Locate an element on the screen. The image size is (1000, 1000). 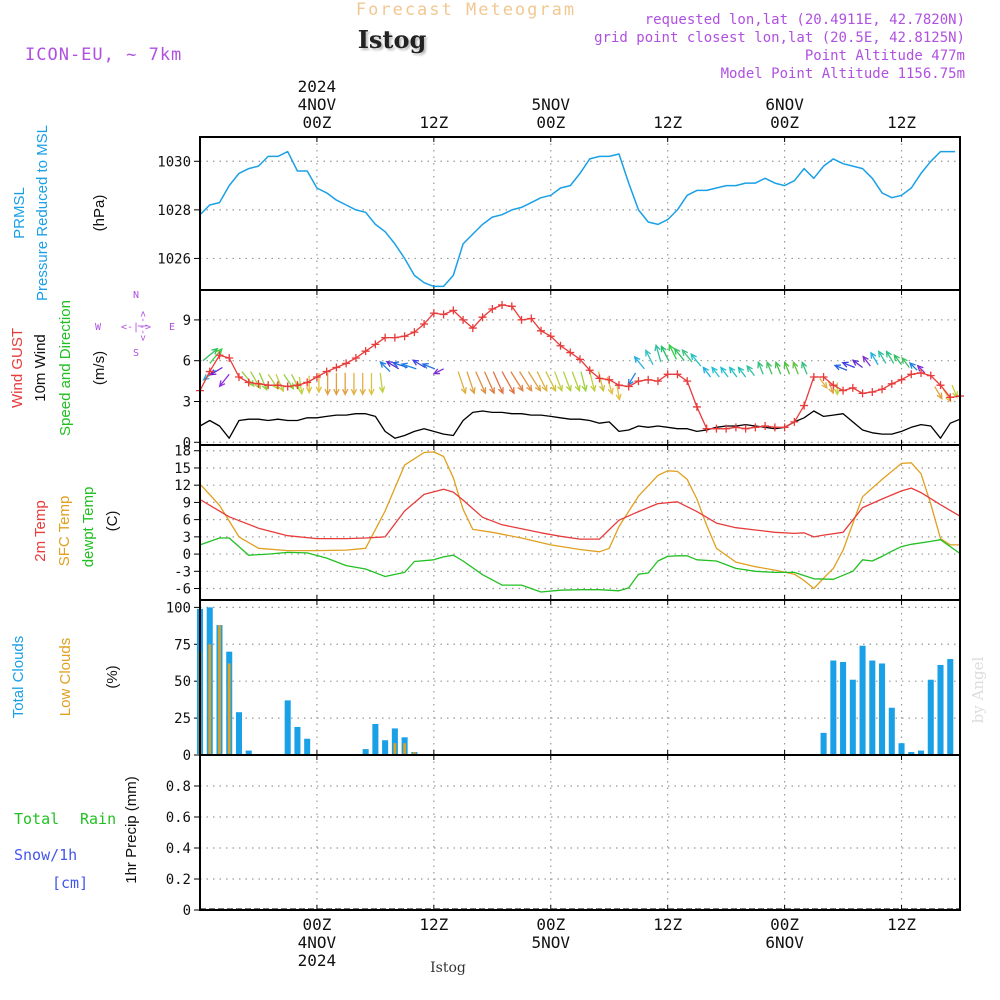
temperature-labels: 2m Temp SFC Temp dewpt Temp (C) is located at coordinates (76, 527).